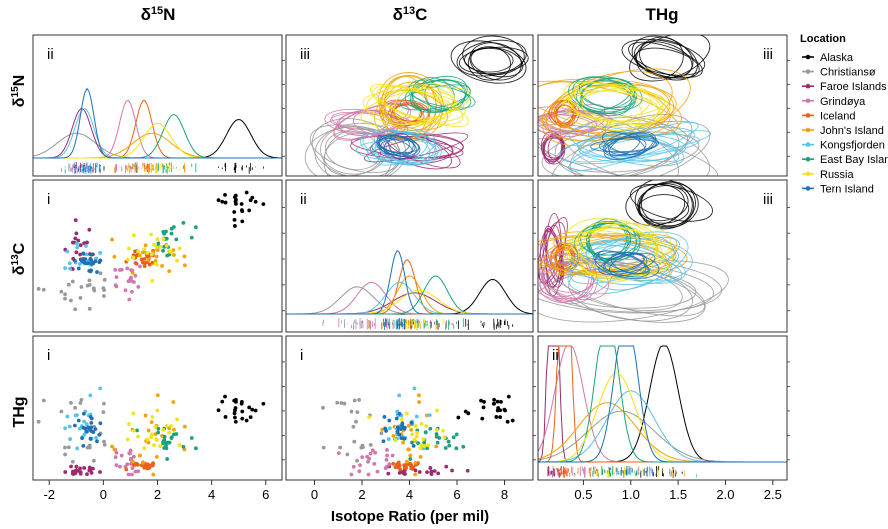  I want to click on panel-r3-c1: i, so click(158, 408).